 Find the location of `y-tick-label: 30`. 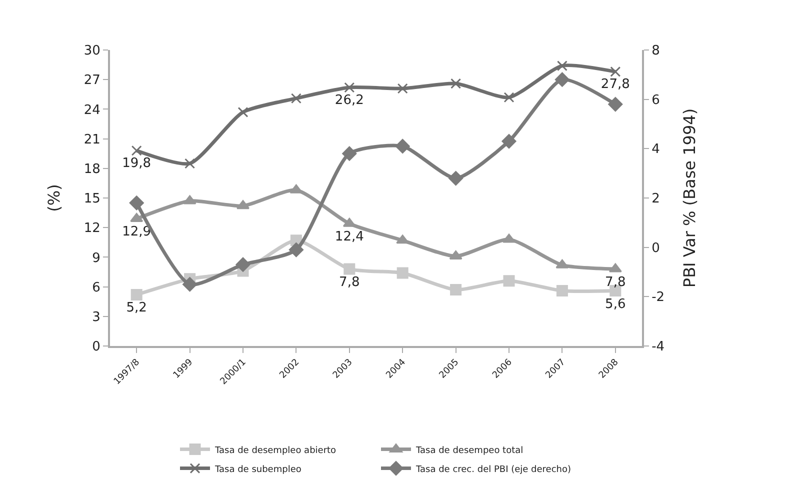

y-tick-label: 30 is located at coordinates (92, 51).